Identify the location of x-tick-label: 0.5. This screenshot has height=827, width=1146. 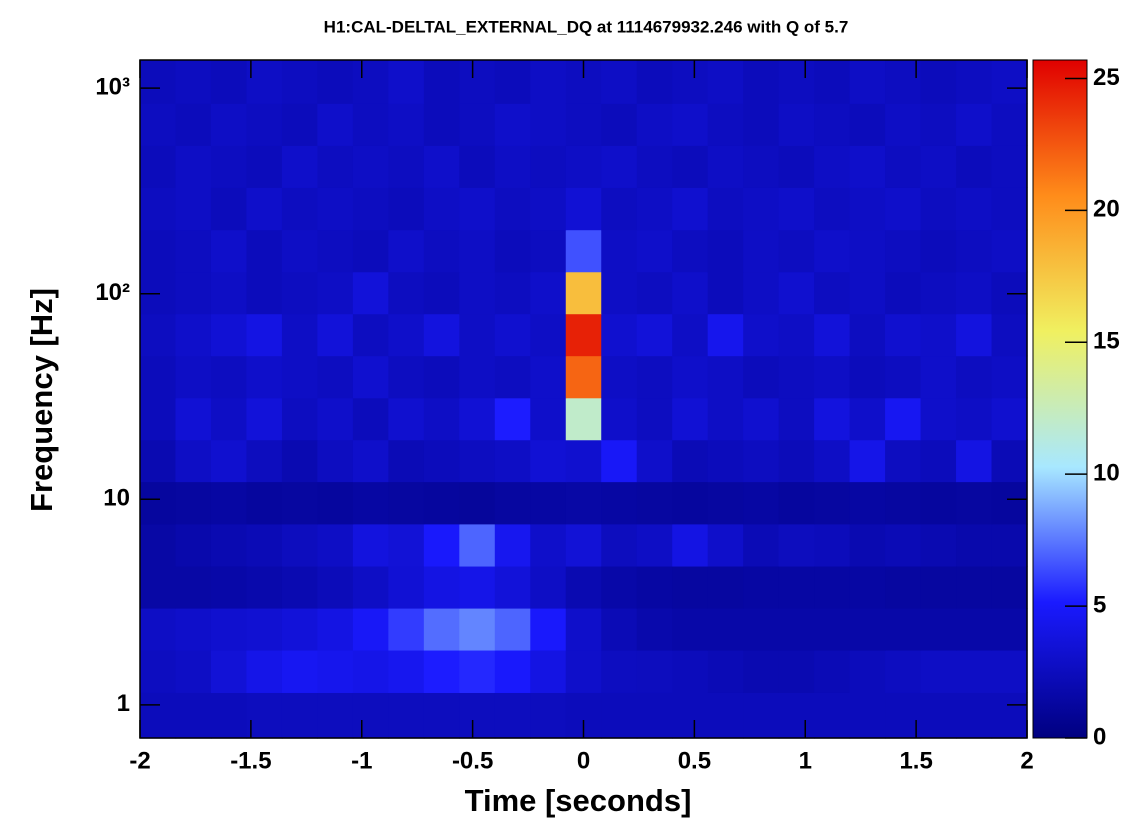
(694, 760).